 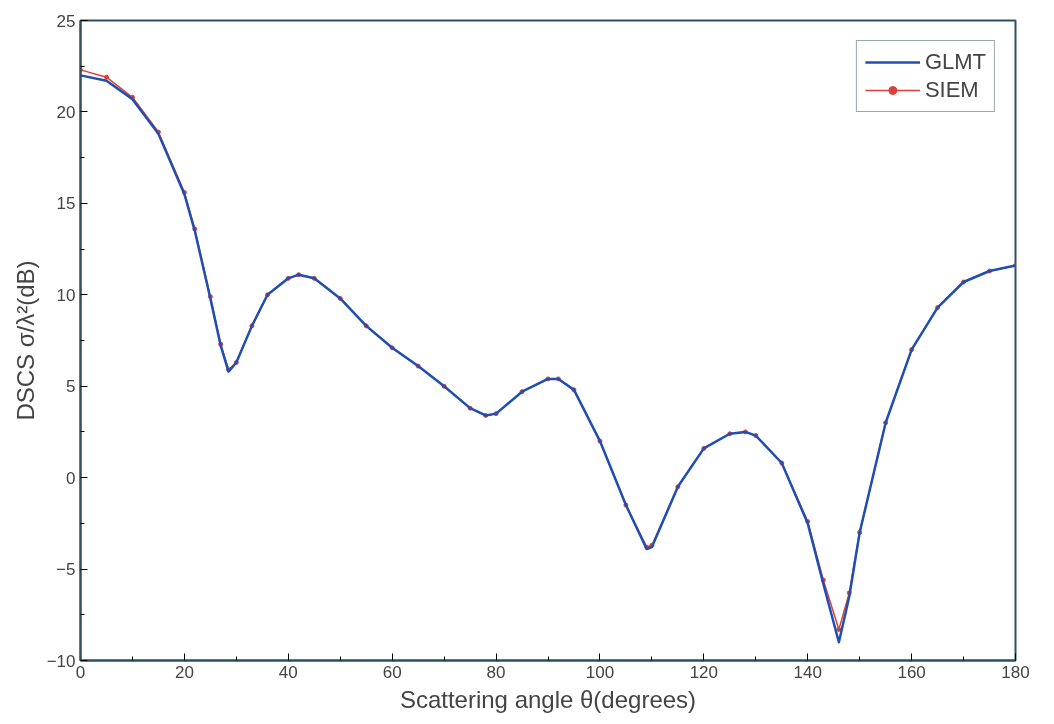 I want to click on x-tick-label: 120, so click(x=704, y=672).